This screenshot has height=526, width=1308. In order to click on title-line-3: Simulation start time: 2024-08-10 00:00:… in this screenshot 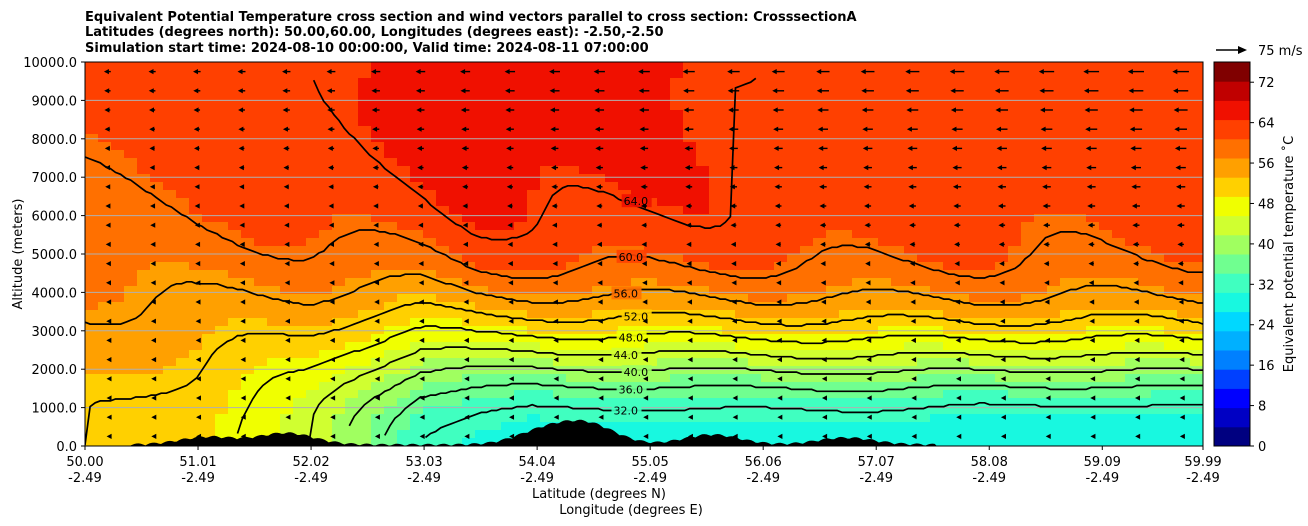, I will do `click(367, 48)`.